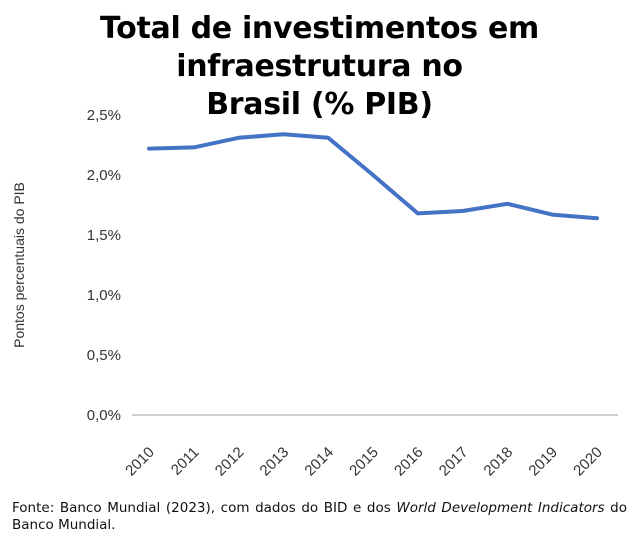 The image size is (639, 547). I want to click on source-italic: World Development Indicators, so click(500, 508).